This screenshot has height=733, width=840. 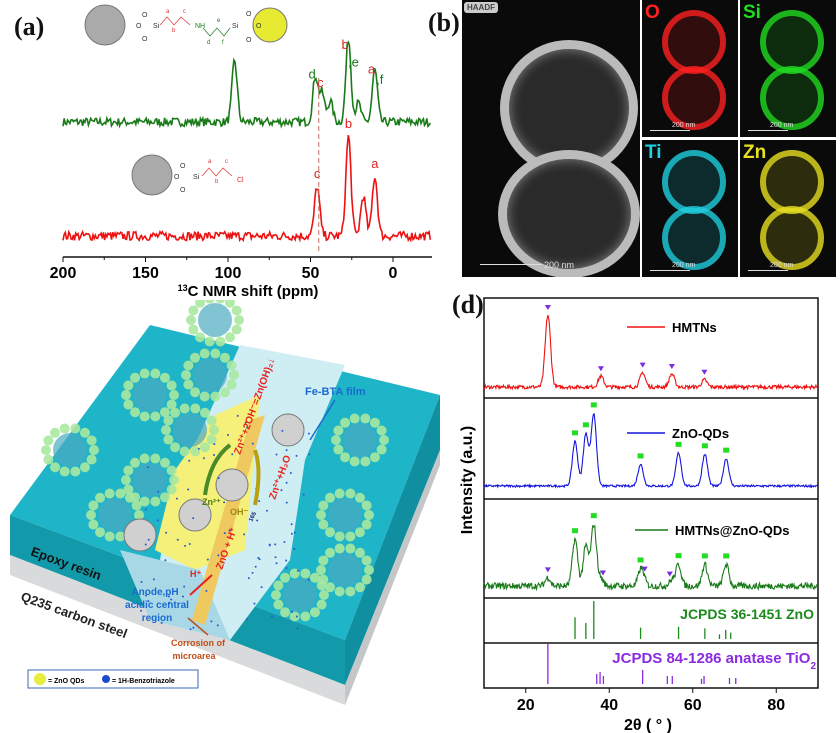 I want to click on xrd-series-line, so click(x=650, y=558).